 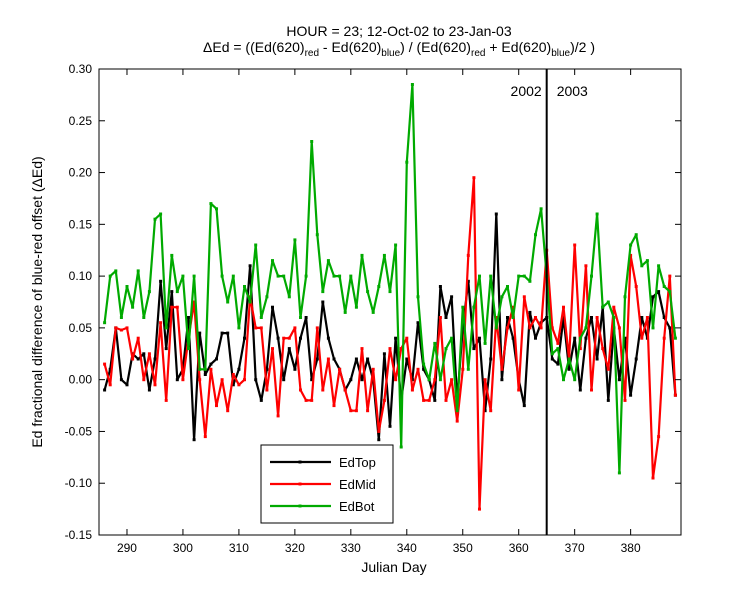 I want to click on y-tick-label: 0.10, so click(x=81, y=276).